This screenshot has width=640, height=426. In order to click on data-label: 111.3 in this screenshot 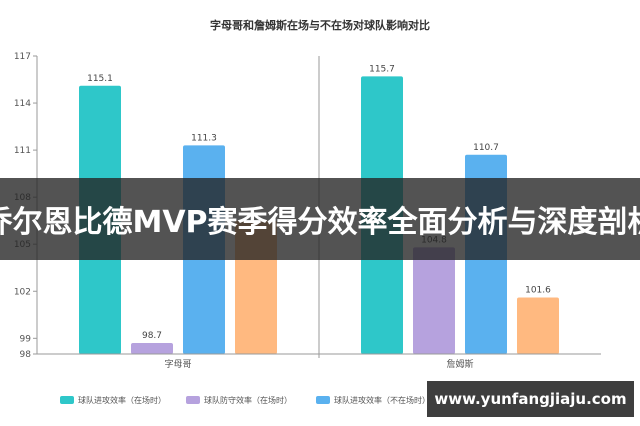, I will do `click(204, 138)`.